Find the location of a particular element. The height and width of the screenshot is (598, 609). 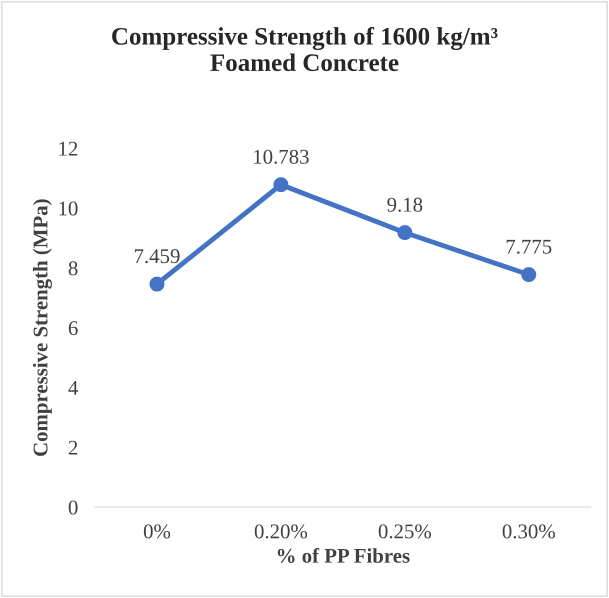

x-tick-label: 0% is located at coordinates (157, 531).